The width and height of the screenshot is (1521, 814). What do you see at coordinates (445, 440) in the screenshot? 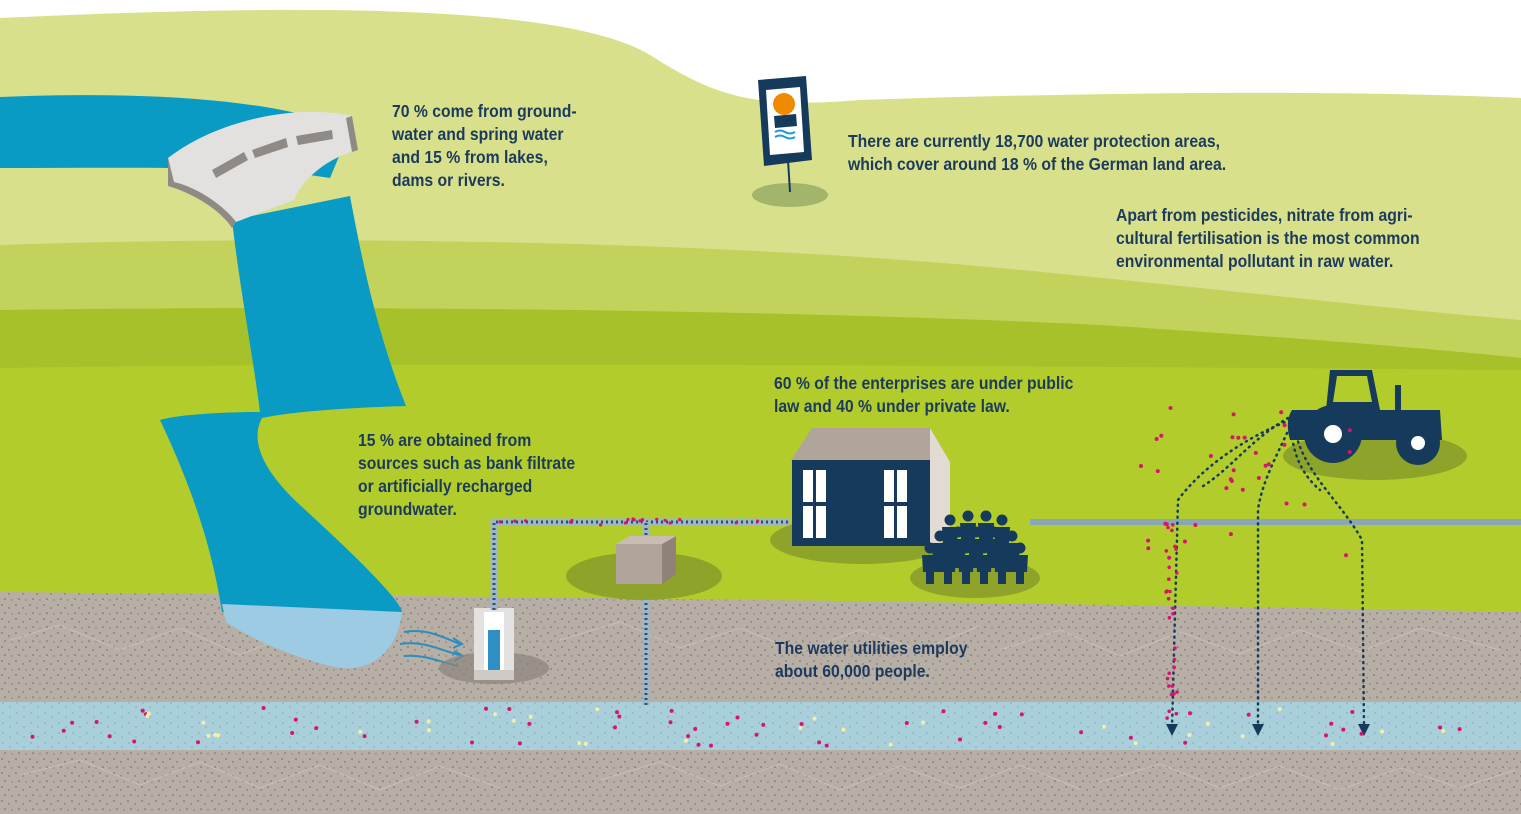
I see `bank-filtrate-line-1: 15 % are obtained from` at bounding box center [445, 440].